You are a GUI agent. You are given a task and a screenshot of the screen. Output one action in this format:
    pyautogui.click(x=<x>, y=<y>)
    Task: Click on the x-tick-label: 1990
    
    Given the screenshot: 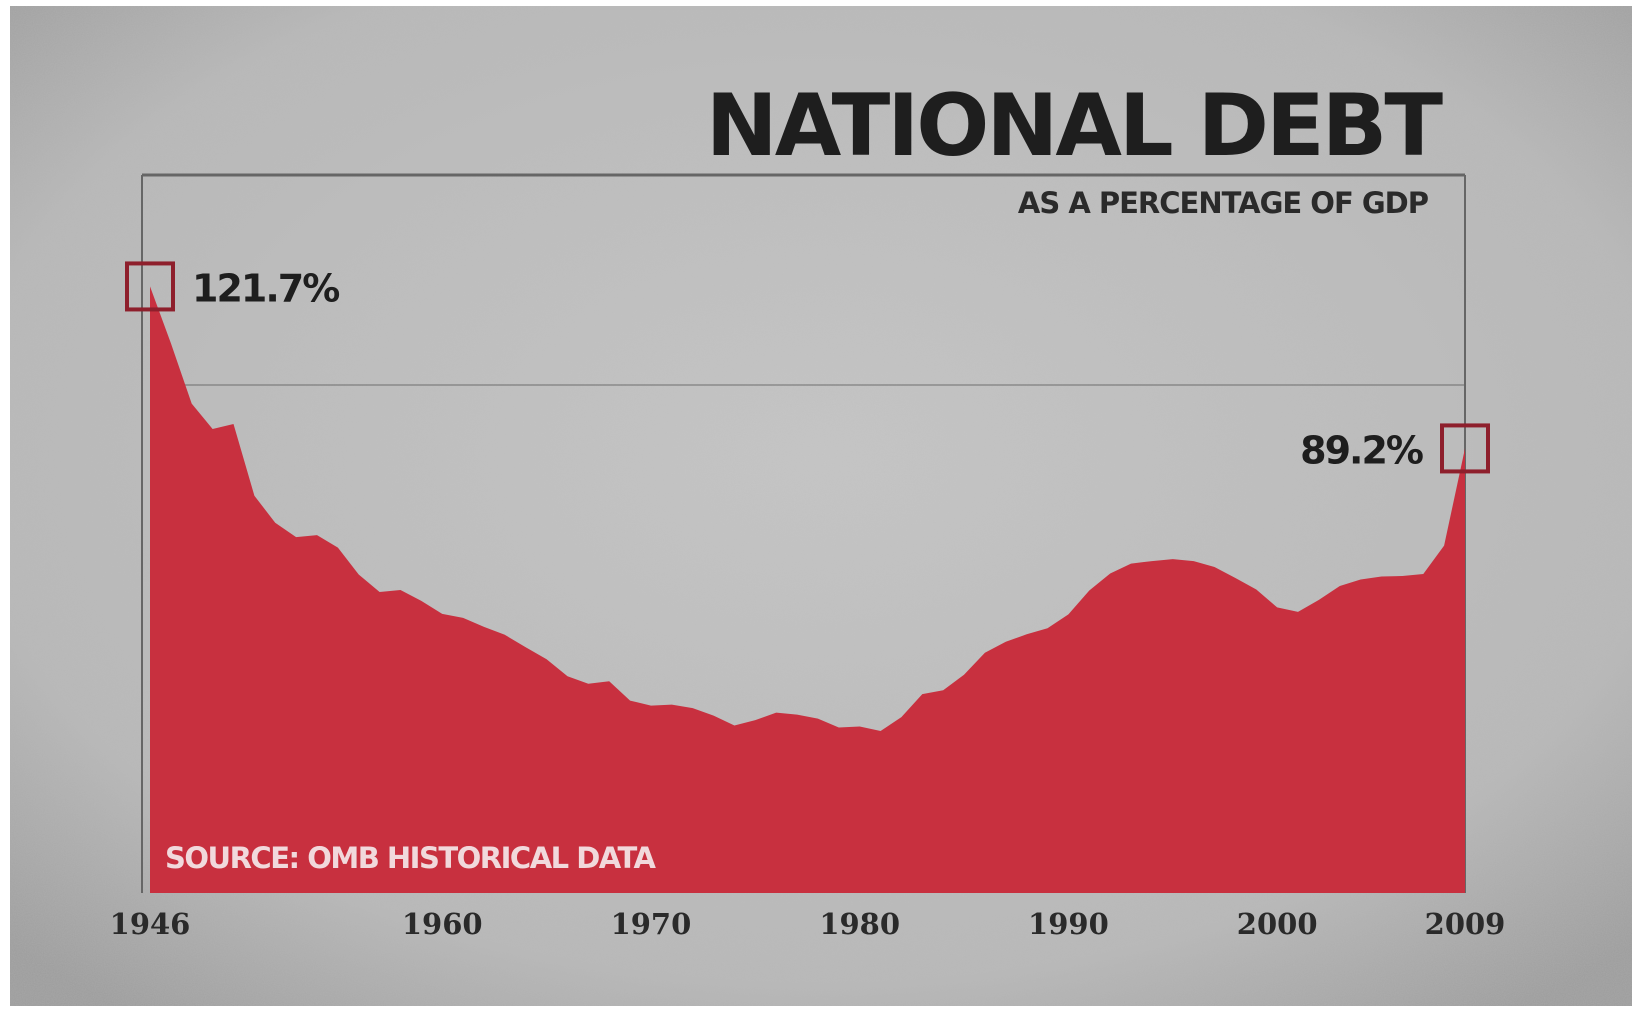 What is the action you would take?
    pyautogui.click(x=1068, y=924)
    